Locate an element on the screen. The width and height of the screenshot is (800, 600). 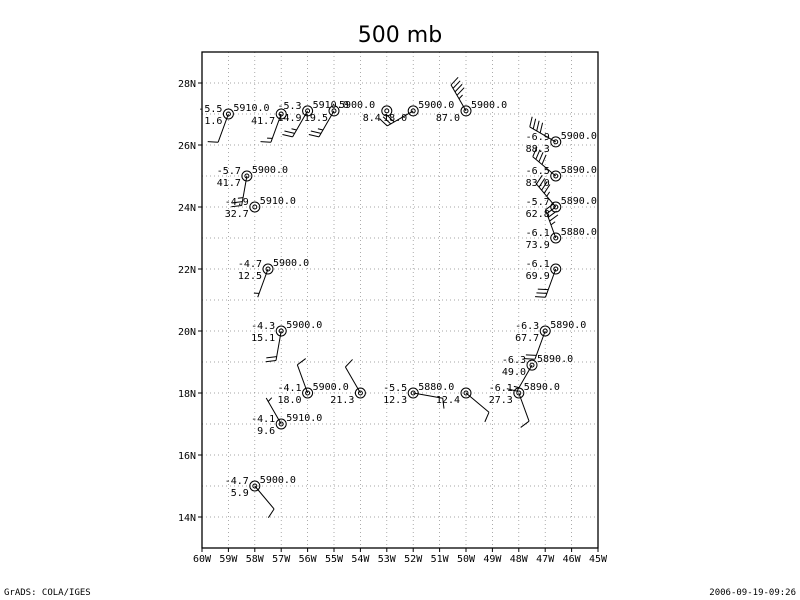
station-plot: -5.7 5890.0 62.8 is located at coordinates (561, 208).